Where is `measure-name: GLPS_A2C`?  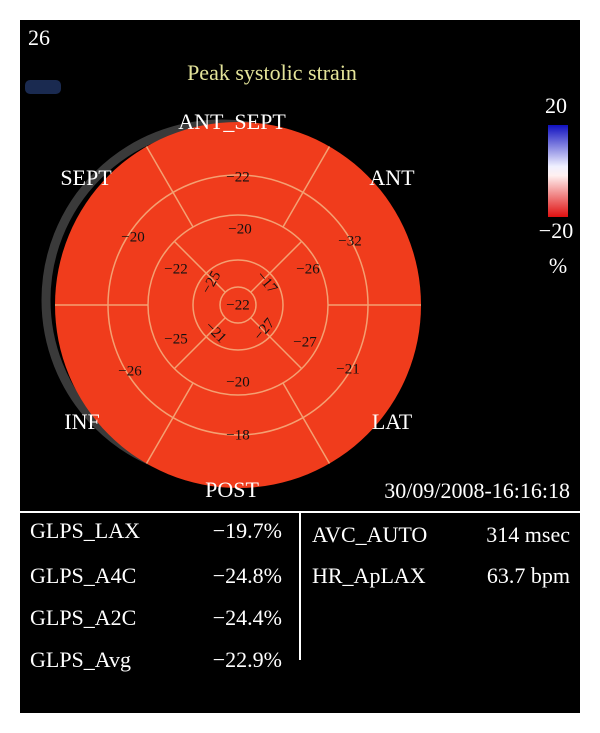
measure-name: GLPS_A2C is located at coordinates (83, 617).